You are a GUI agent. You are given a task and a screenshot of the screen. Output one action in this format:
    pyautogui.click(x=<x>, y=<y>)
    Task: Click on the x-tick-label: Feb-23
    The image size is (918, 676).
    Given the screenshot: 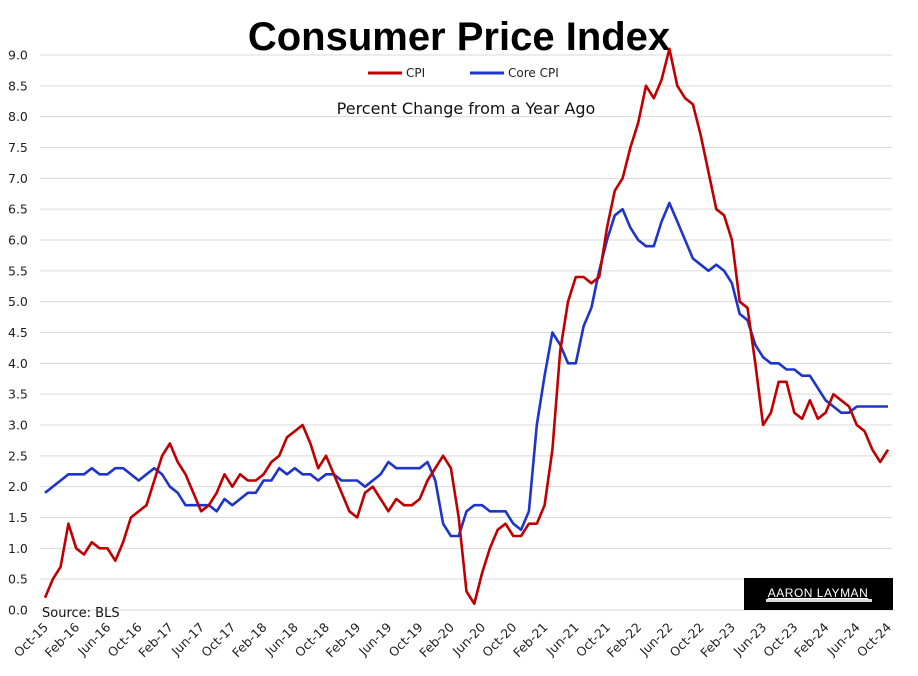 What is the action you would take?
    pyautogui.click(x=717, y=640)
    